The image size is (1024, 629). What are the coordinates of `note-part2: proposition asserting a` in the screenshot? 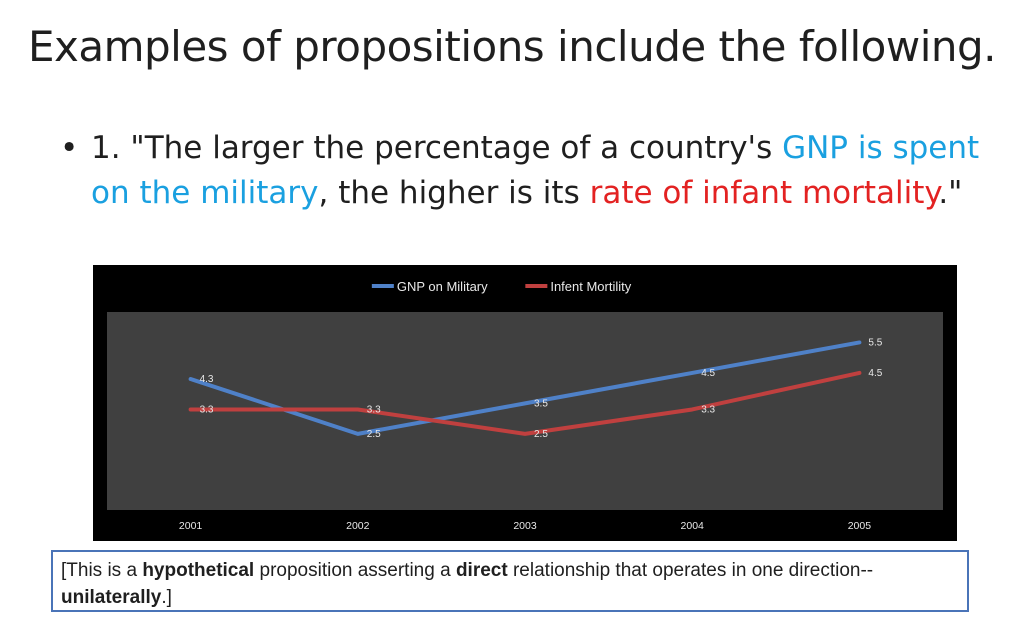 It's located at (355, 570).